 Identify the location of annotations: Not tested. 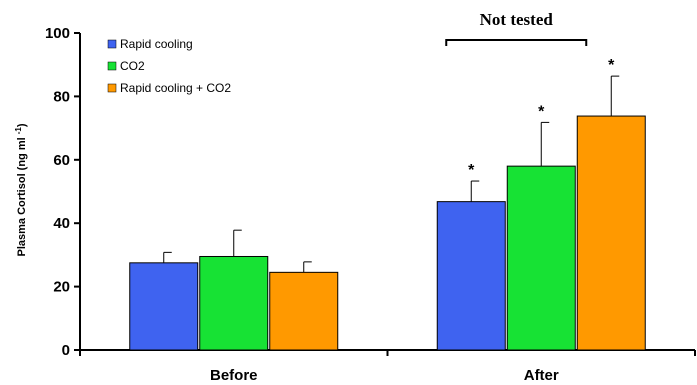
(516, 28).